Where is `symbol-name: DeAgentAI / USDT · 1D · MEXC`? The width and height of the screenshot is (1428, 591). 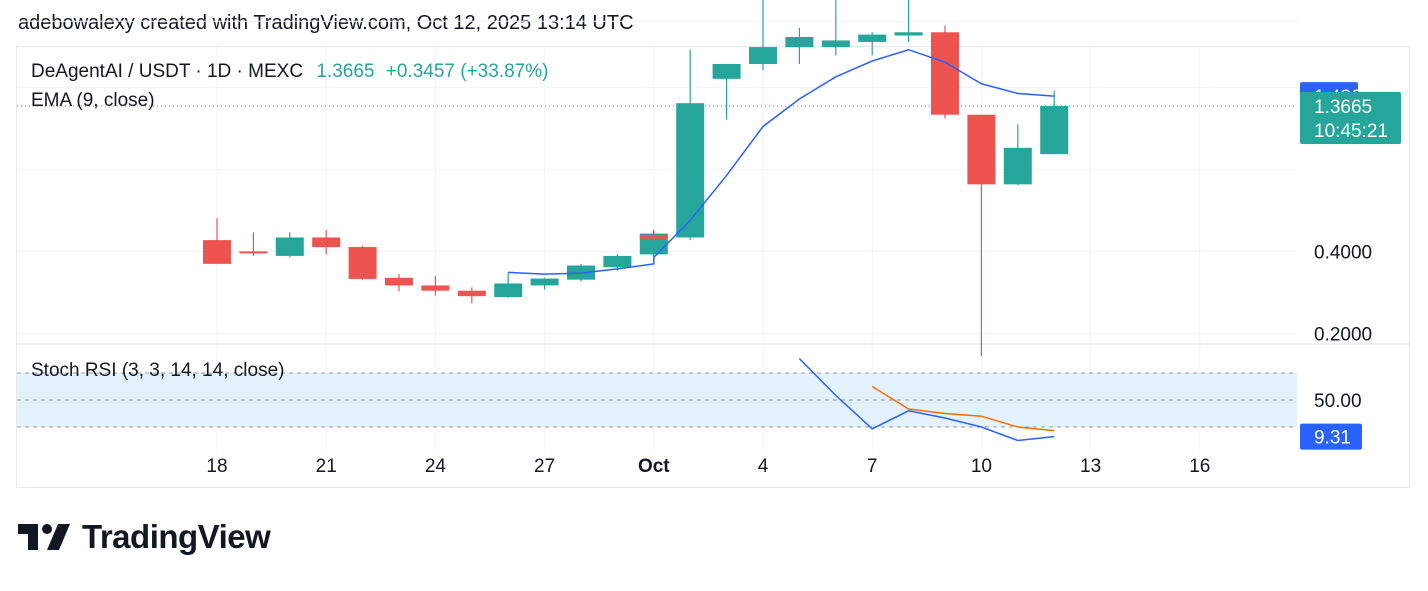 symbol-name: DeAgentAI / USDT · 1D · MEXC is located at coordinates (167, 71).